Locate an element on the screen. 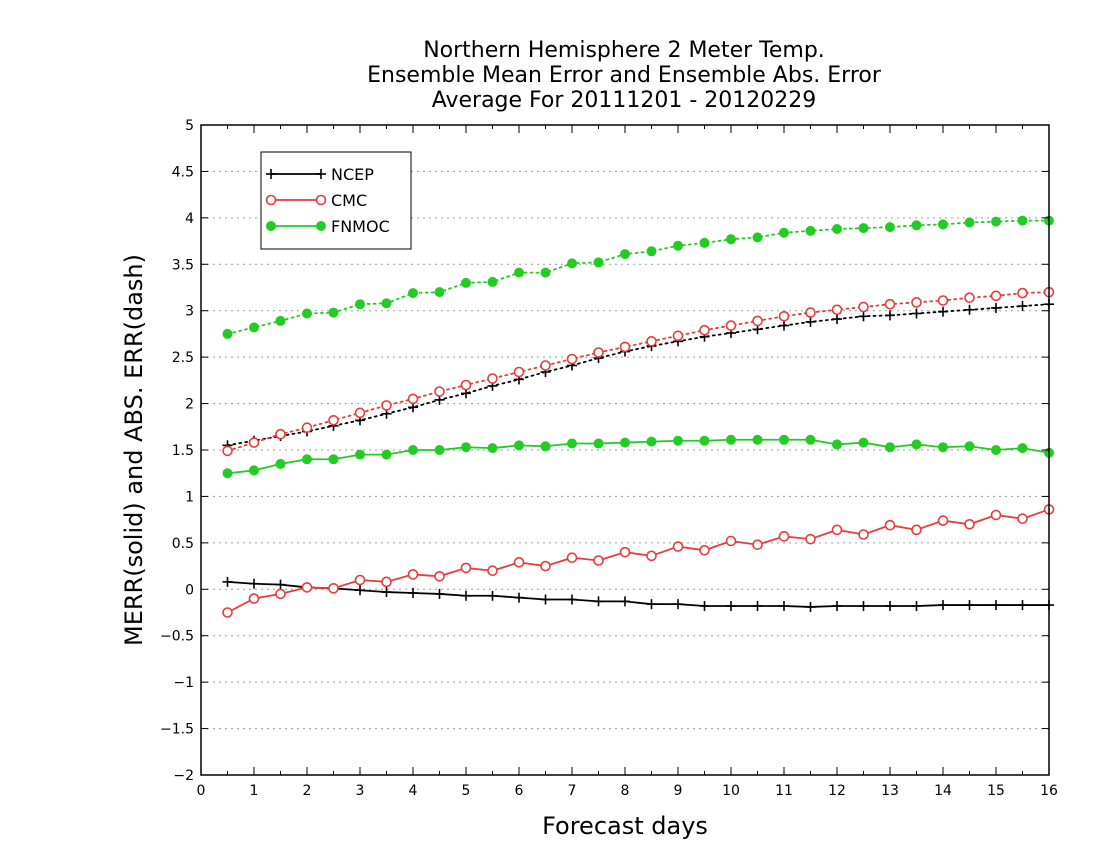 This screenshot has width=1100, height=850. series-ncep-solid is located at coordinates (638, 594).